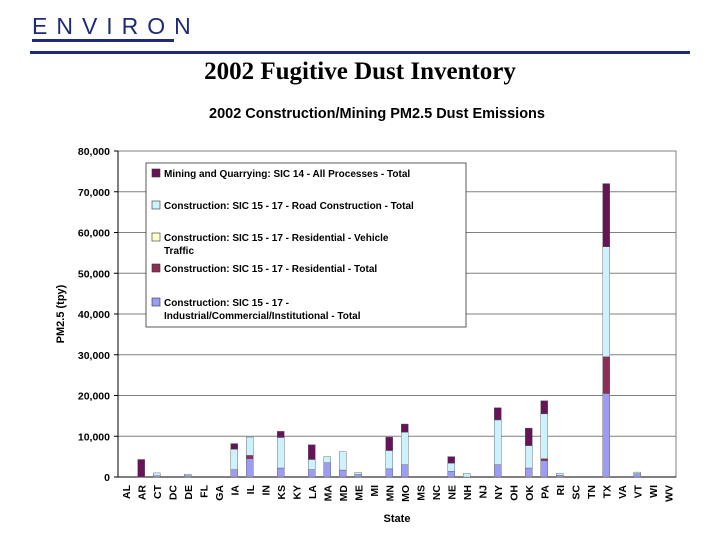 Image resolution: width=720 pixels, height=540 pixels. Describe the element at coordinates (94, 193) in the screenshot. I see `y-tick-label: 70,000` at that location.